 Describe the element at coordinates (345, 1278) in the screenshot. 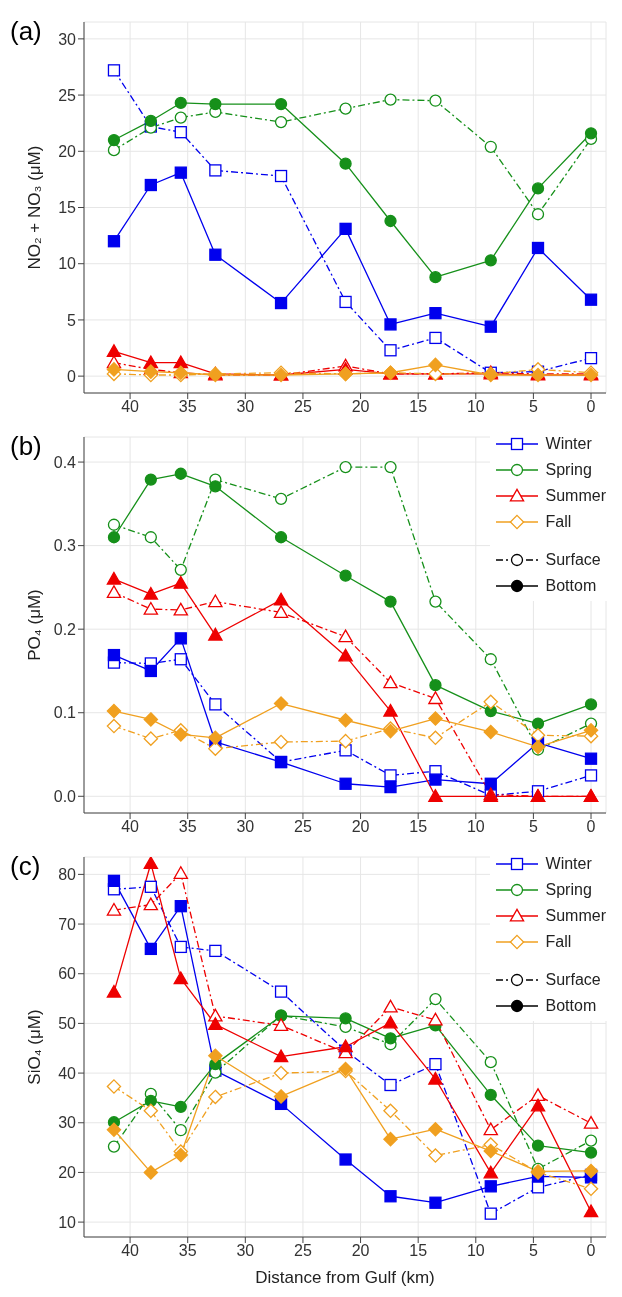

I see `x-axis-title: Distance from Gulf (km)` at that location.